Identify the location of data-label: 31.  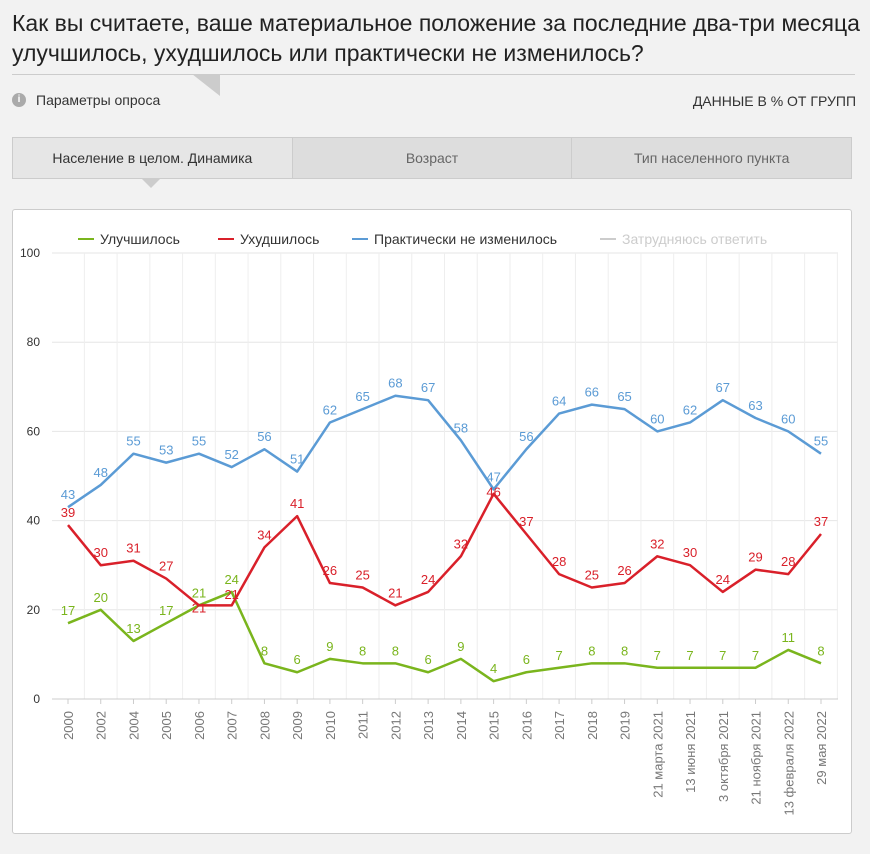
(133, 548).